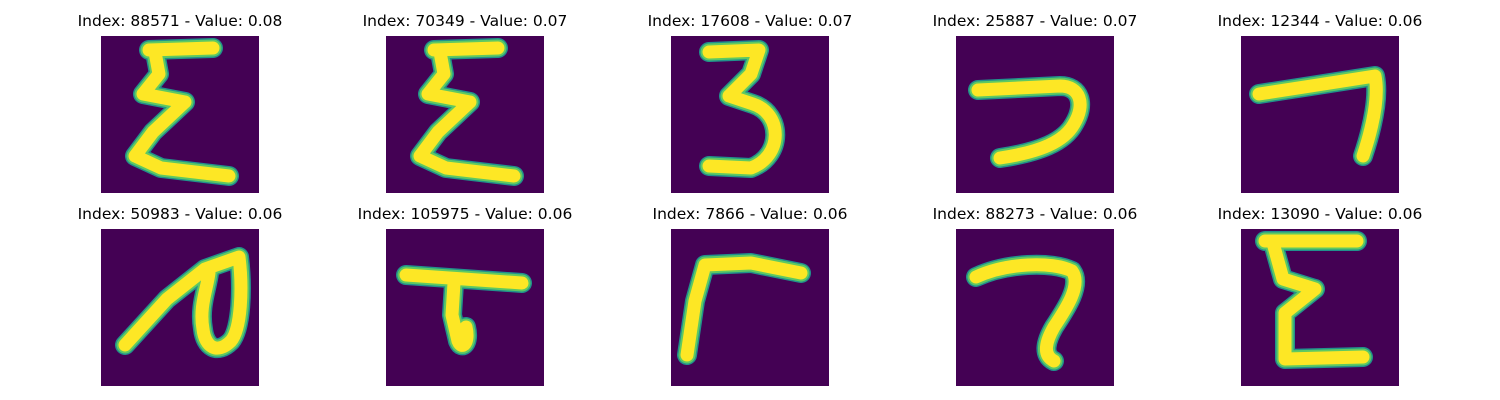 Image resolution: width=1500 pixels, height=400 pixels. Describe the element at coordinates (750, 21) in the screenshot. I see `panel-title: Index: 17608 - Value: 0.07` at that location.